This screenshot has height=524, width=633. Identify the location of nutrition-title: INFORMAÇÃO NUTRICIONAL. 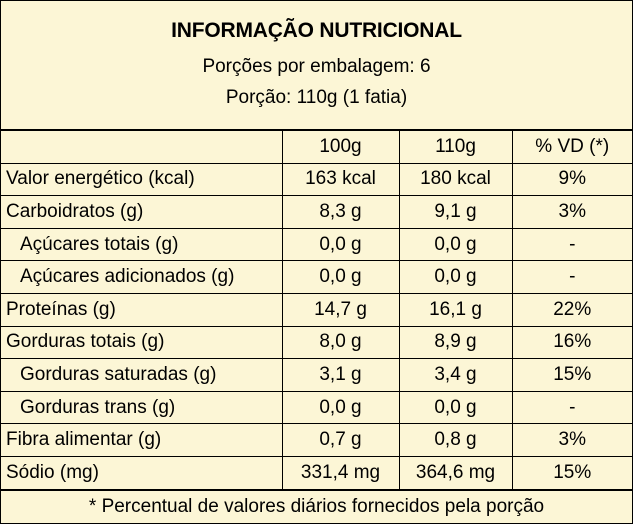
(316, 30).